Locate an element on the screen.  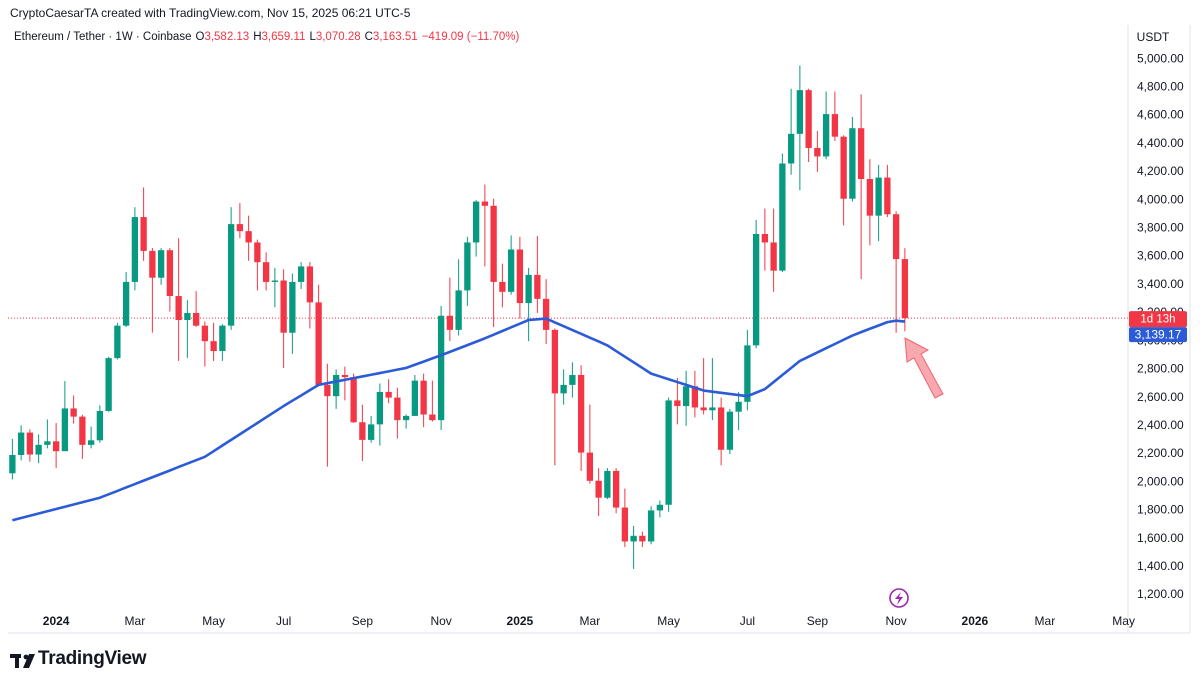
x-tick-label: 2026 is located at coordinates (975, 621).